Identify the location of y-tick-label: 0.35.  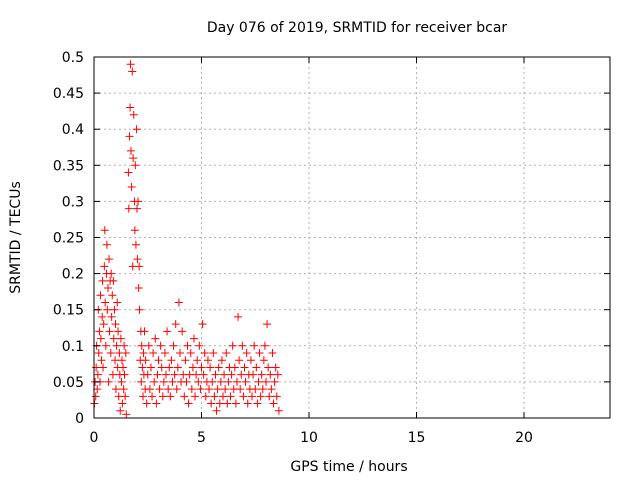
(68, 166).